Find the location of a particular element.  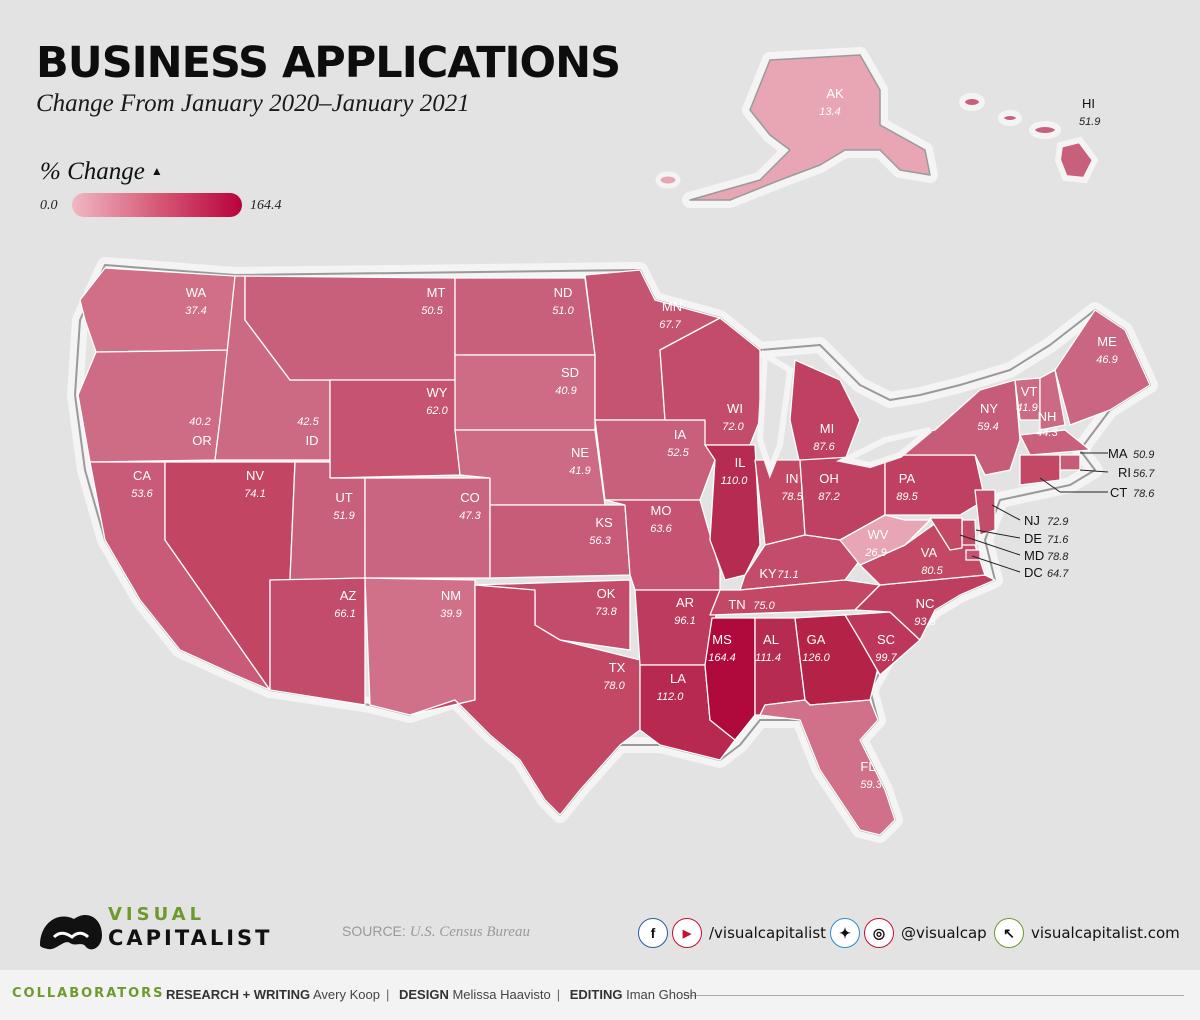

label-UT: UT is located at coordinates (343, 497).